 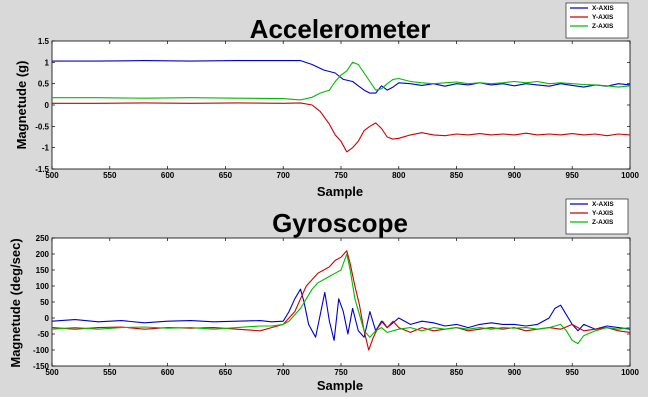 What do you see at coordinates (44, 84) in the screenshot?
I see `y-tick-label: 0.5` at bounding box center [44, 84].